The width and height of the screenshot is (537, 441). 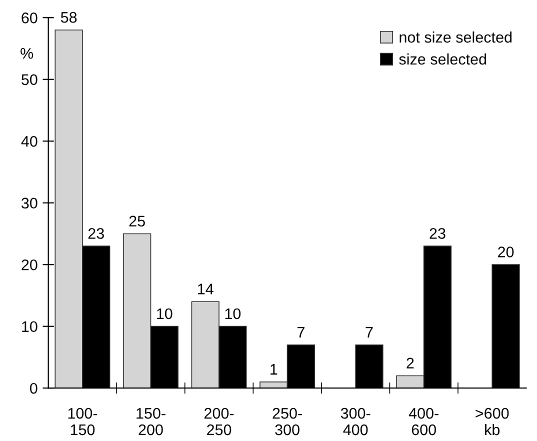 I want to click on x-tick-label: 100- 150, so click(x=83, y=422).